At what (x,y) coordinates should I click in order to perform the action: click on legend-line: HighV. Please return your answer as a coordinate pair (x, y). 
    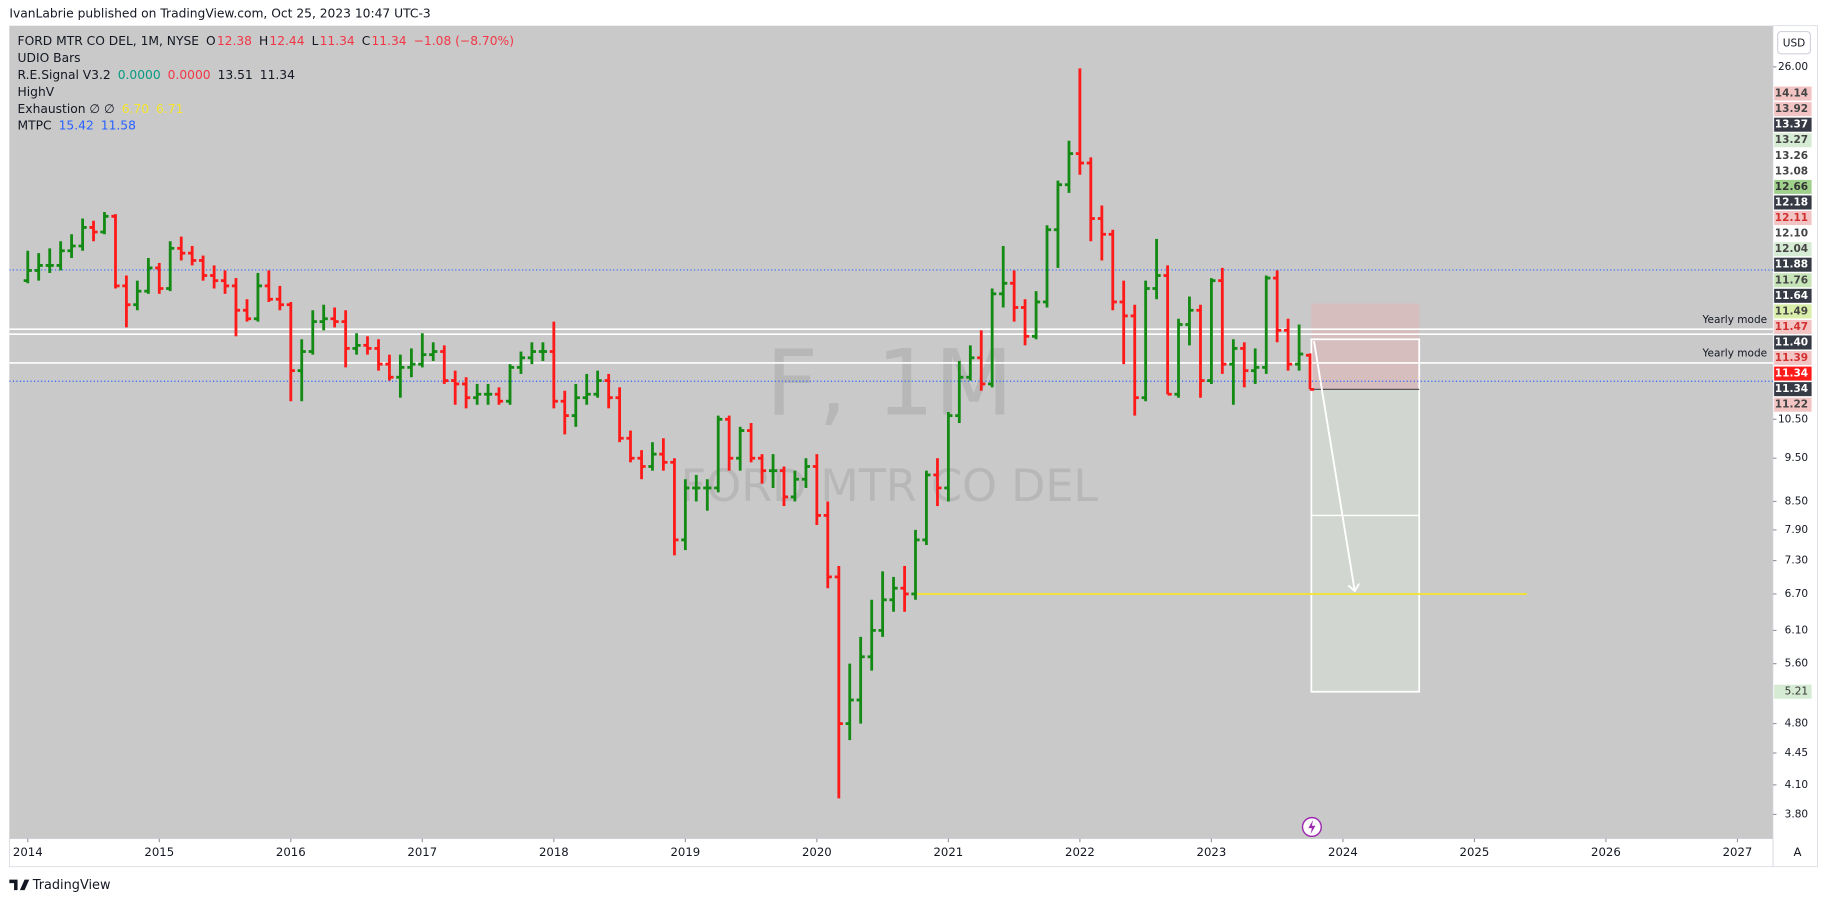
    Looking at the image, I should click on (36, 91).